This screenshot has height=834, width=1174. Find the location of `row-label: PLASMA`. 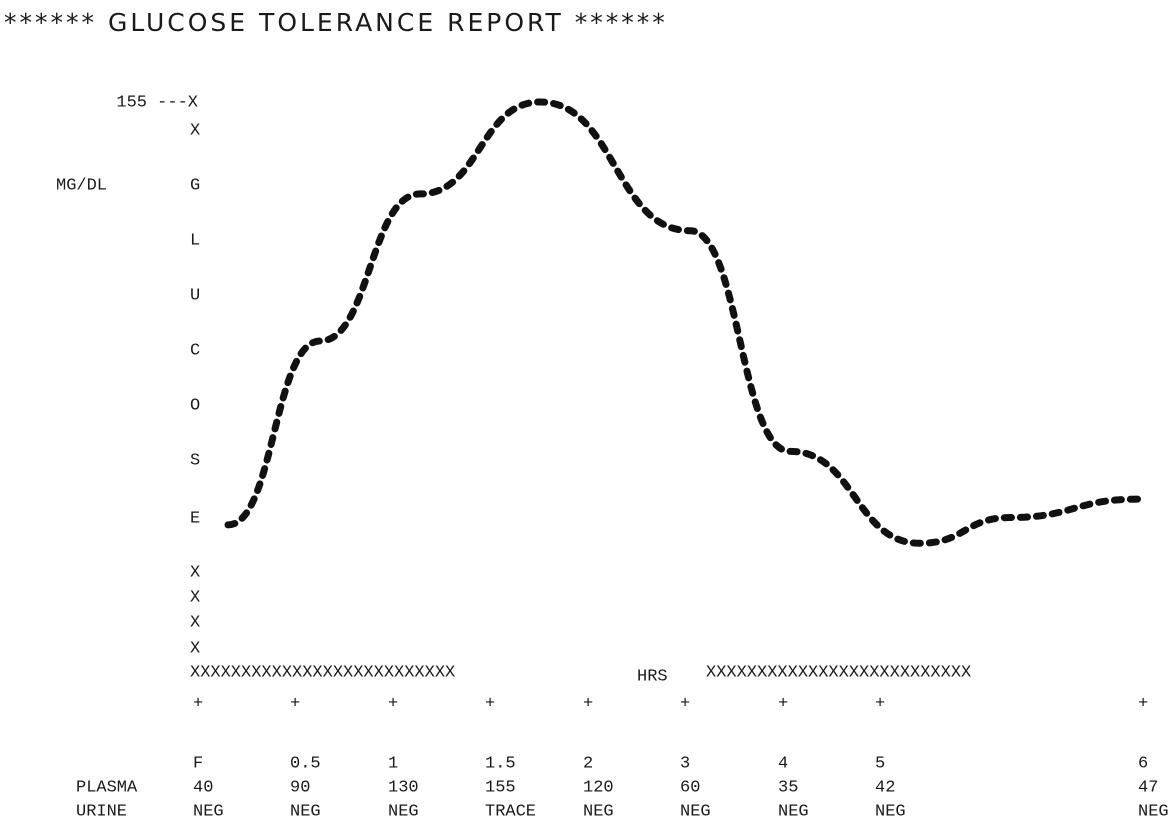

row-label: PLASMA is located at coordinates (107, 787).